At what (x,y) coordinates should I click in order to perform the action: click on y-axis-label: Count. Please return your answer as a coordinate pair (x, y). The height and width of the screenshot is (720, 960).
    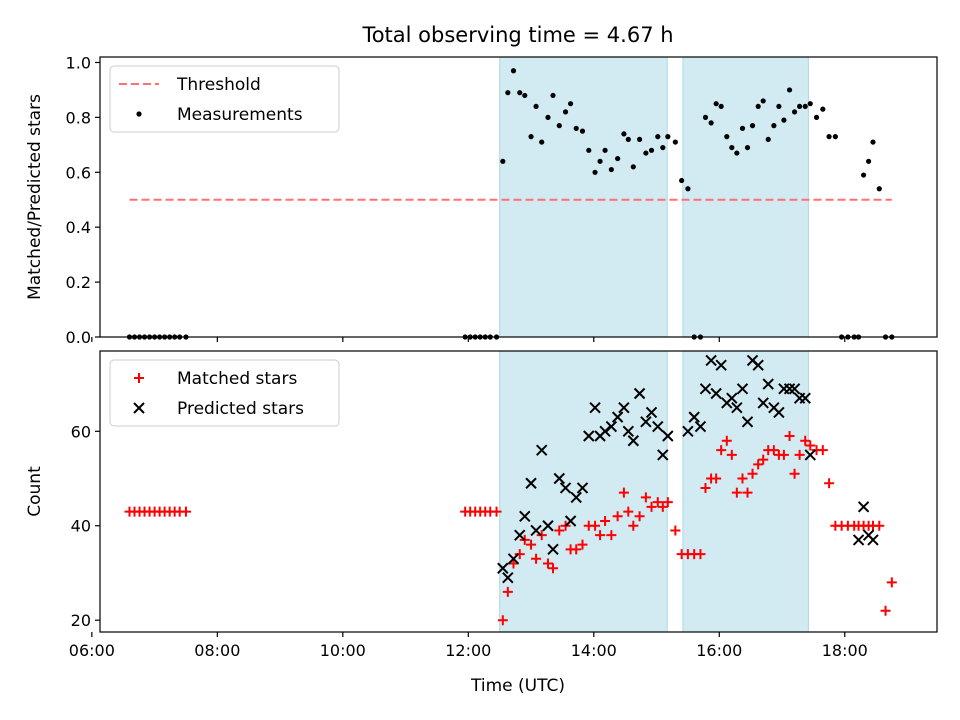
    Looking at the image, I should click on (35, 491).